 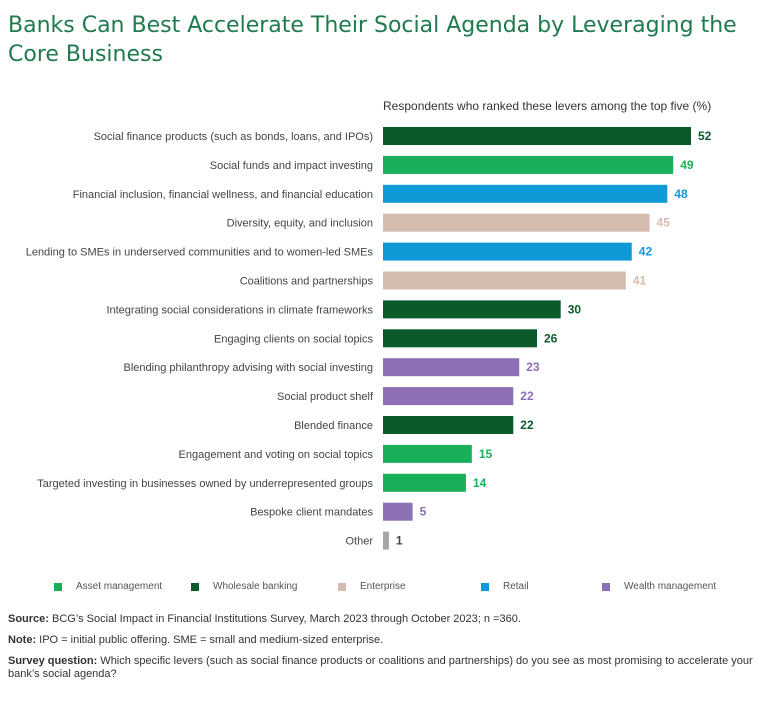 I want to click on legend-item-wholesale-banking: Wholesale banking, so click(x=244, y=586).